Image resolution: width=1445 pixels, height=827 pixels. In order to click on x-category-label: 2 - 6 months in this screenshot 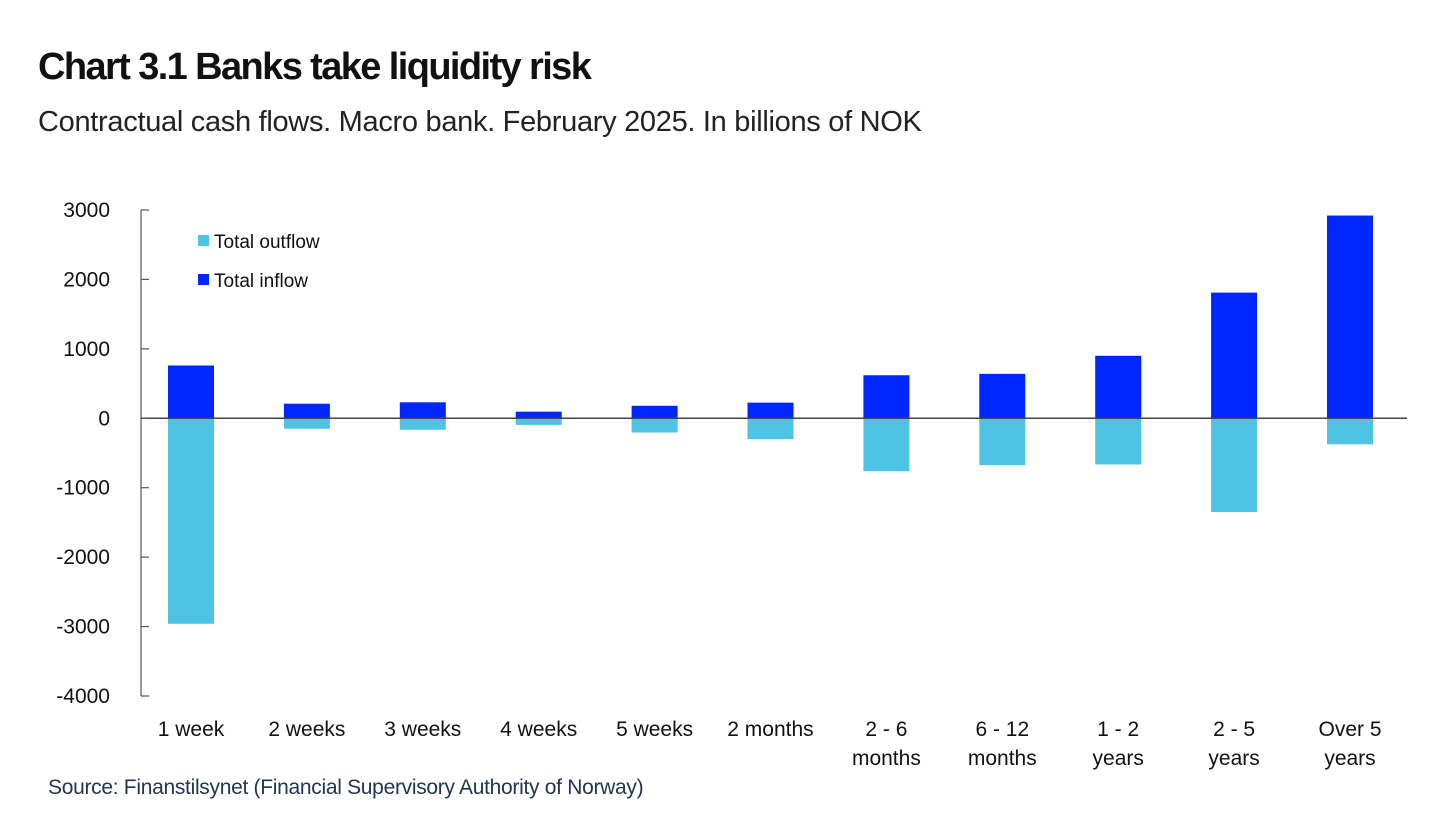, I will do `click(886, 744)`.